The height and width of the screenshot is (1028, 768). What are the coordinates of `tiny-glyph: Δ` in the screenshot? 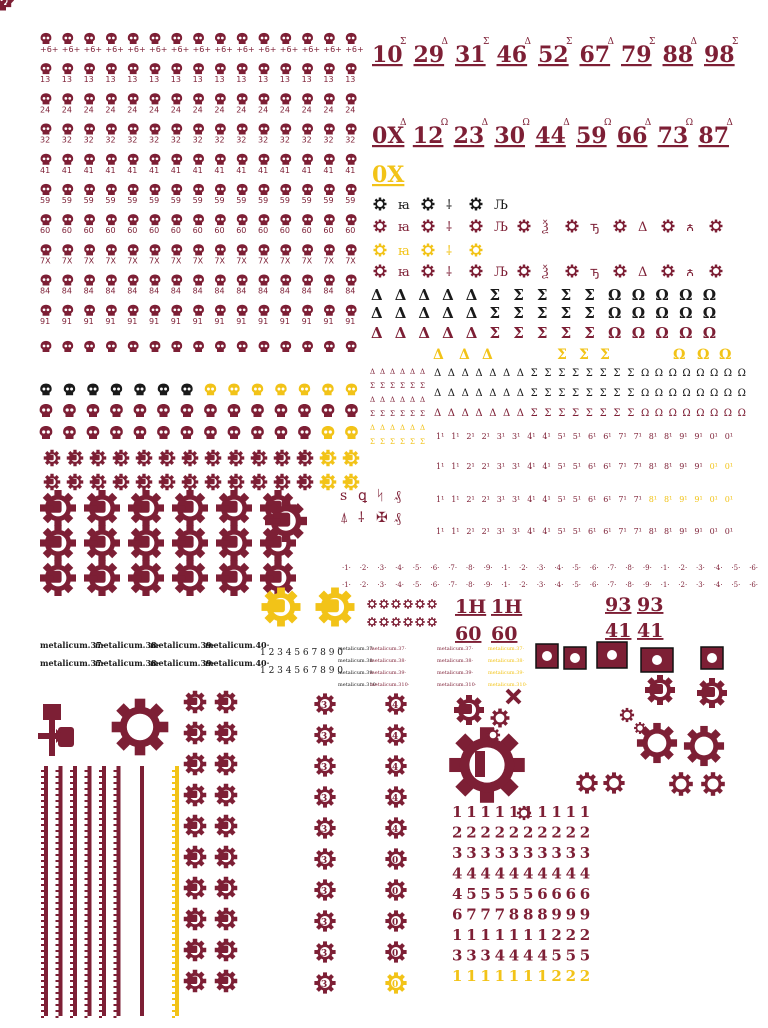 It's located at (412, 428).